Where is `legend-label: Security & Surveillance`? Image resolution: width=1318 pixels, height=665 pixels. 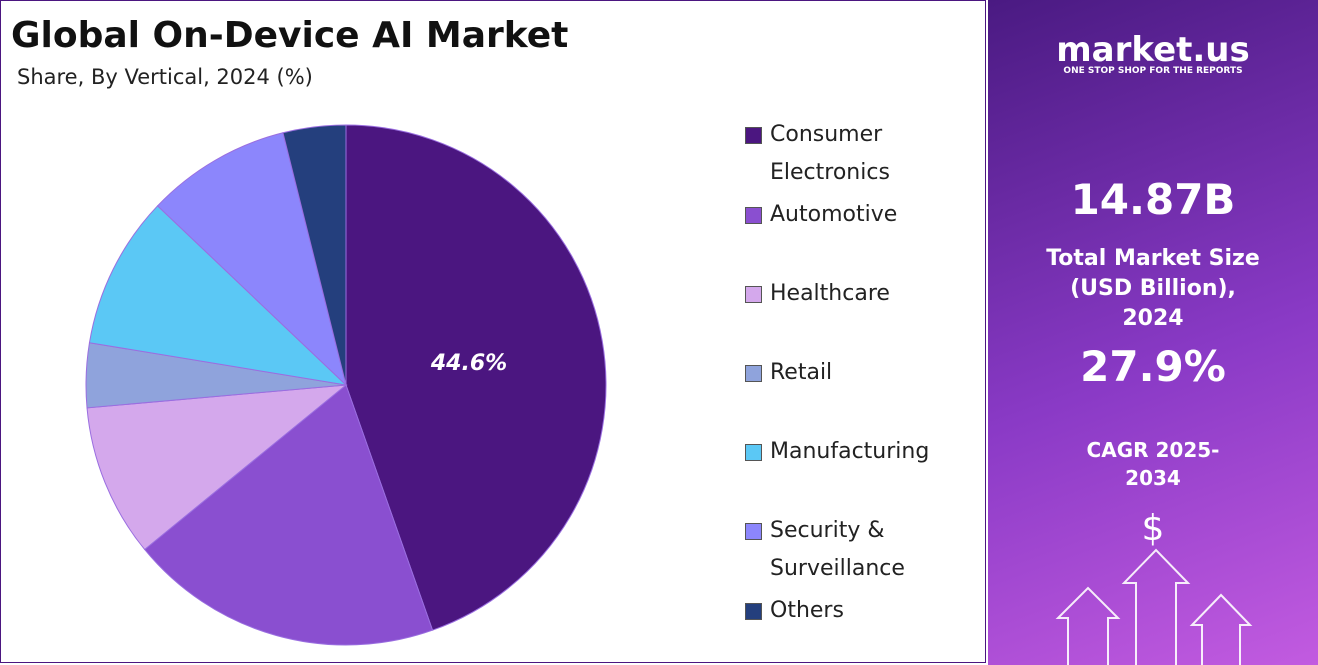 legend-label: Security & Surveillance is located at coordinates (837, 549).